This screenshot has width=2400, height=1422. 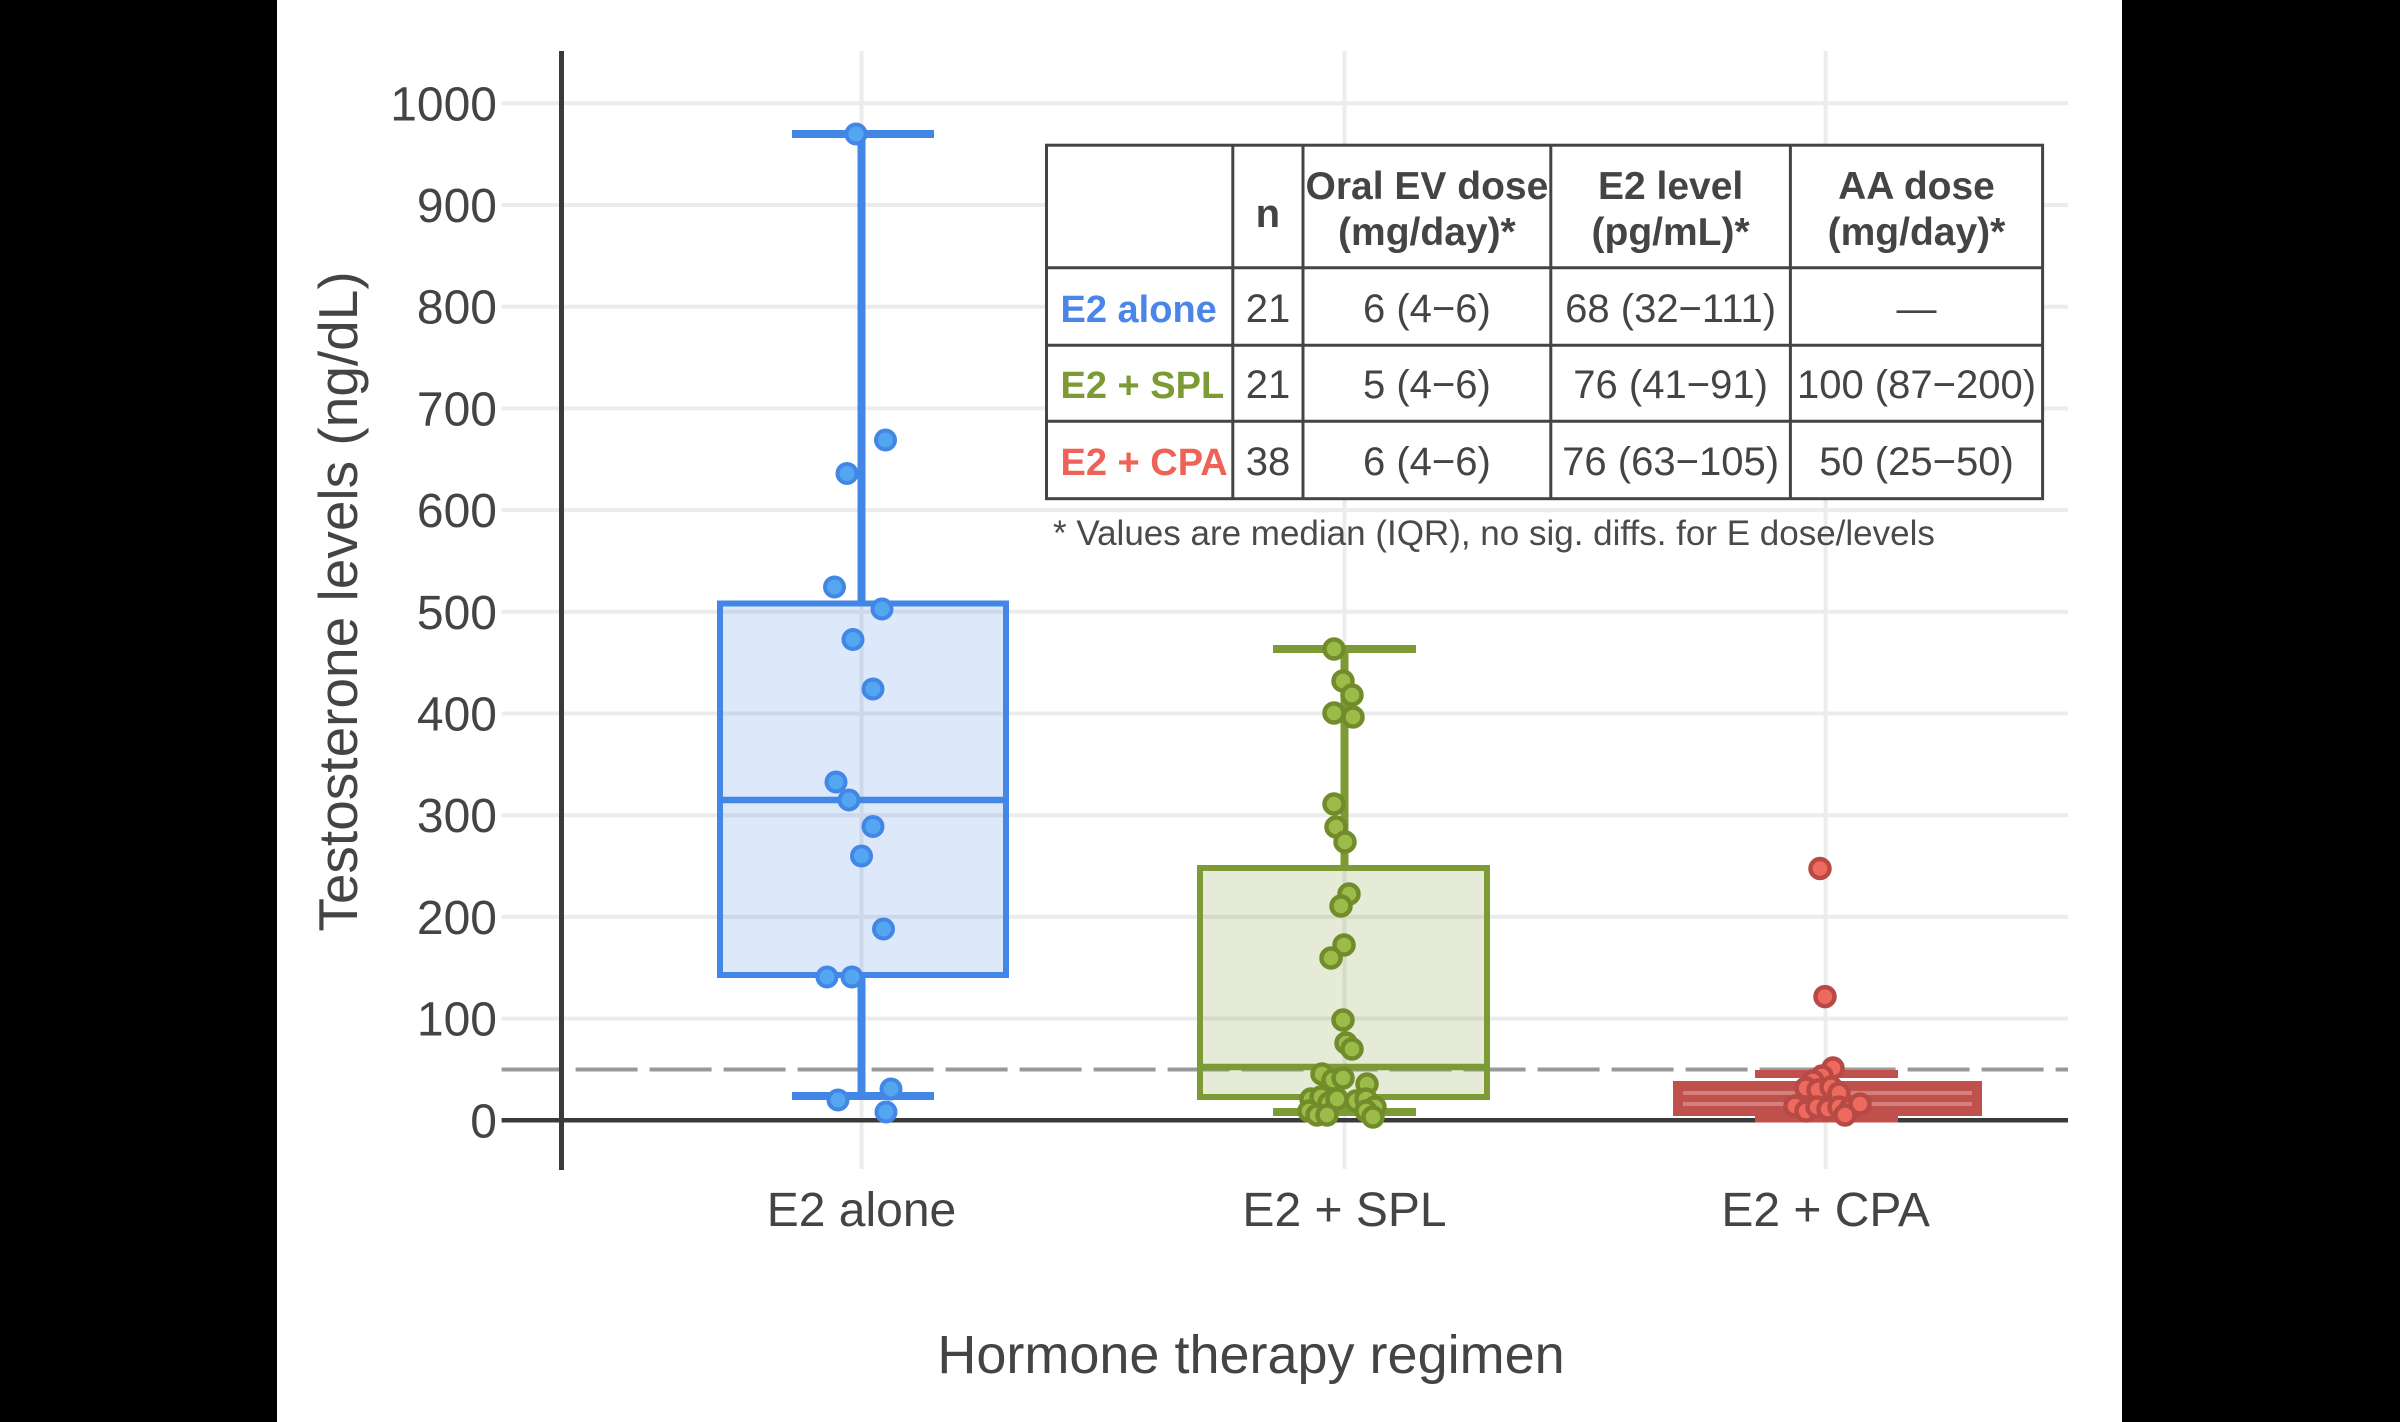 I want to click on svg-text: 76 (63−105), so click(x=1670, y=462).